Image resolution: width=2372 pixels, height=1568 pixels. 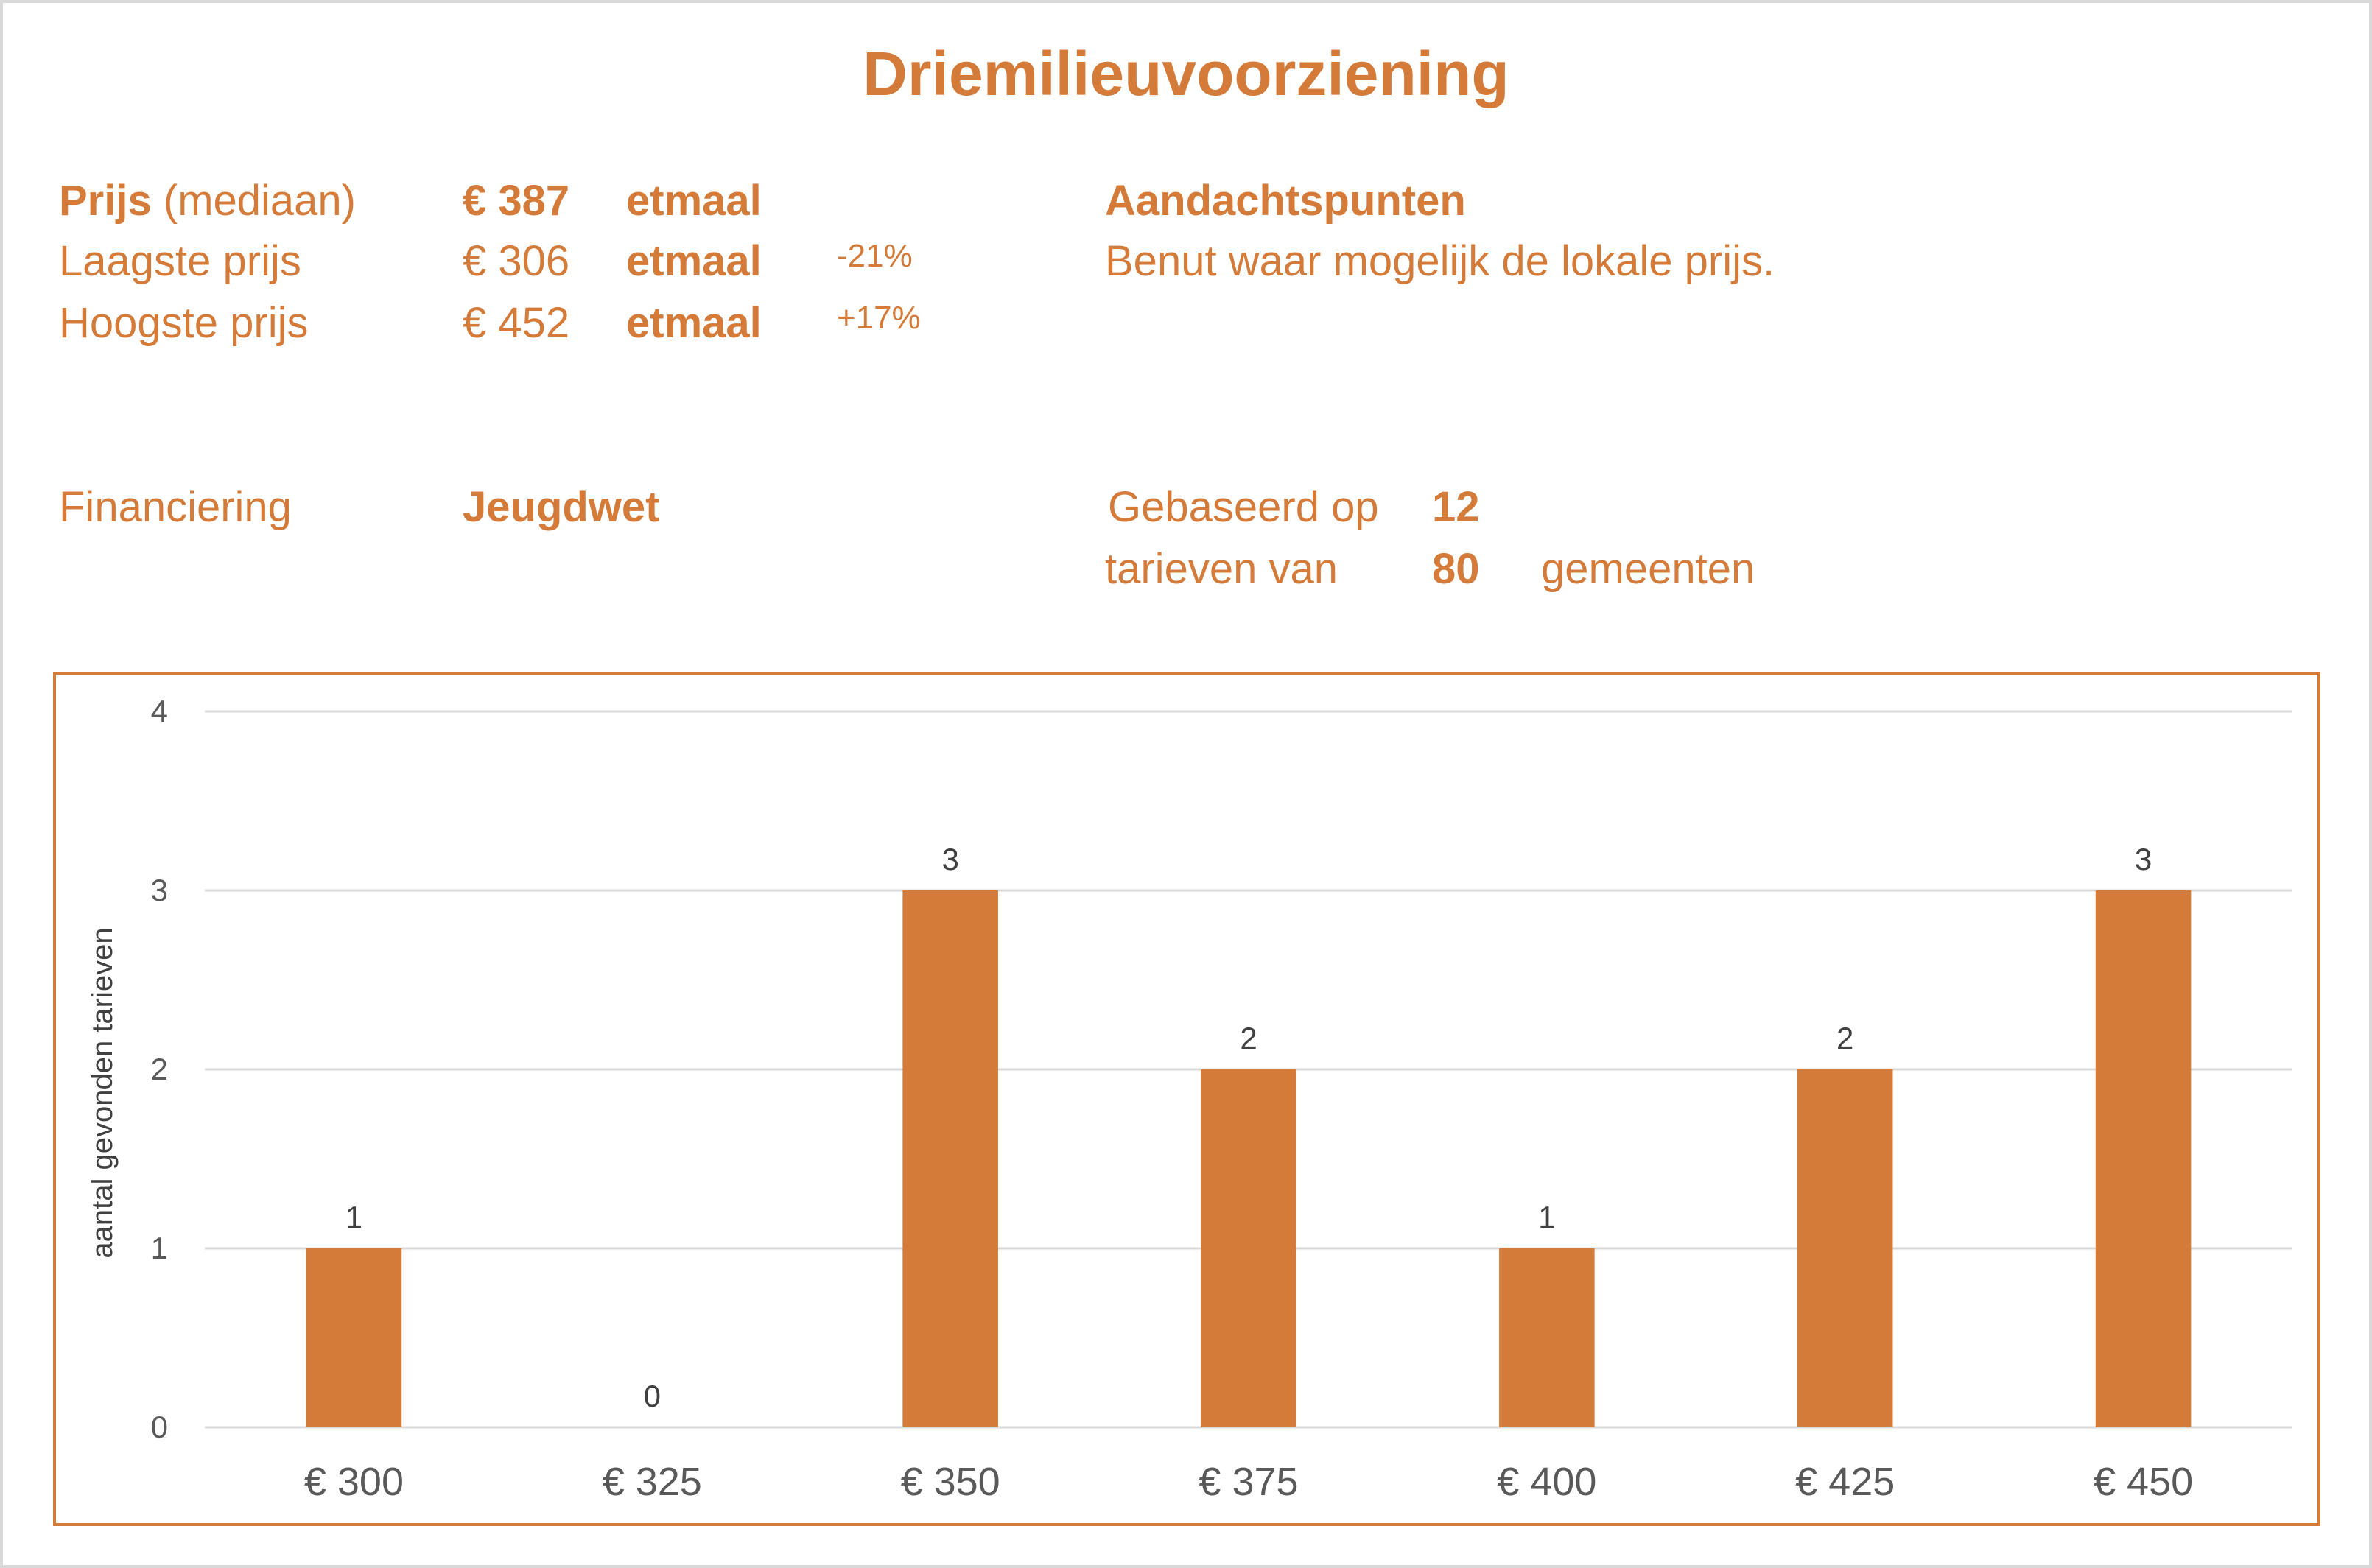 What do you see at coordinates (516, 261) in the screenshot?
I see `laagste-value: € 306` at bounding box center [516, 261].